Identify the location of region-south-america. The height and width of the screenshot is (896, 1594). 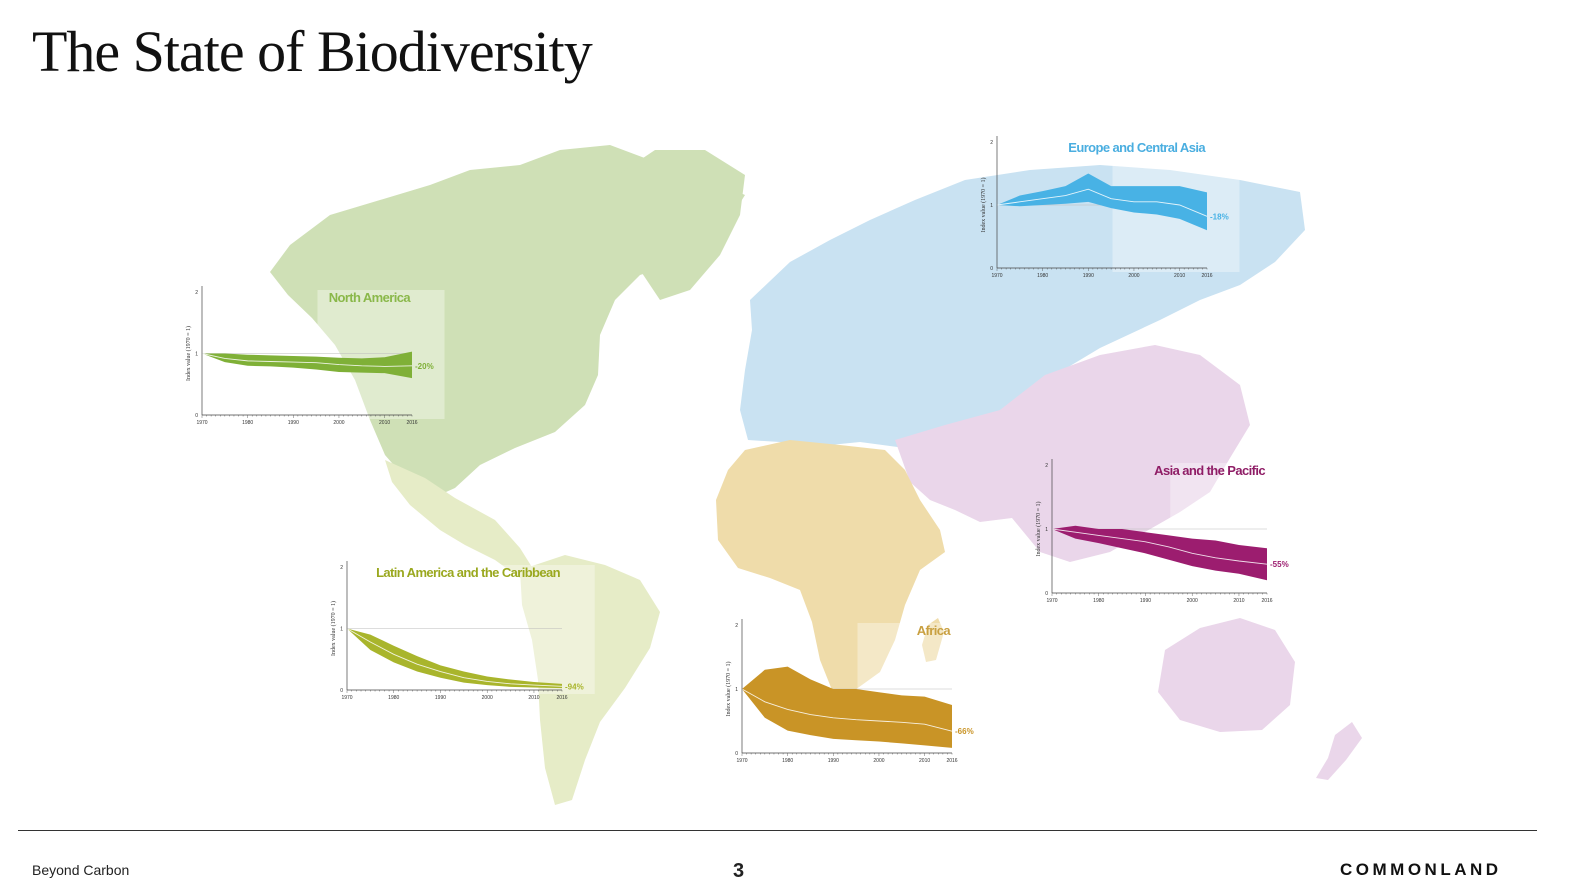
(590, 680).